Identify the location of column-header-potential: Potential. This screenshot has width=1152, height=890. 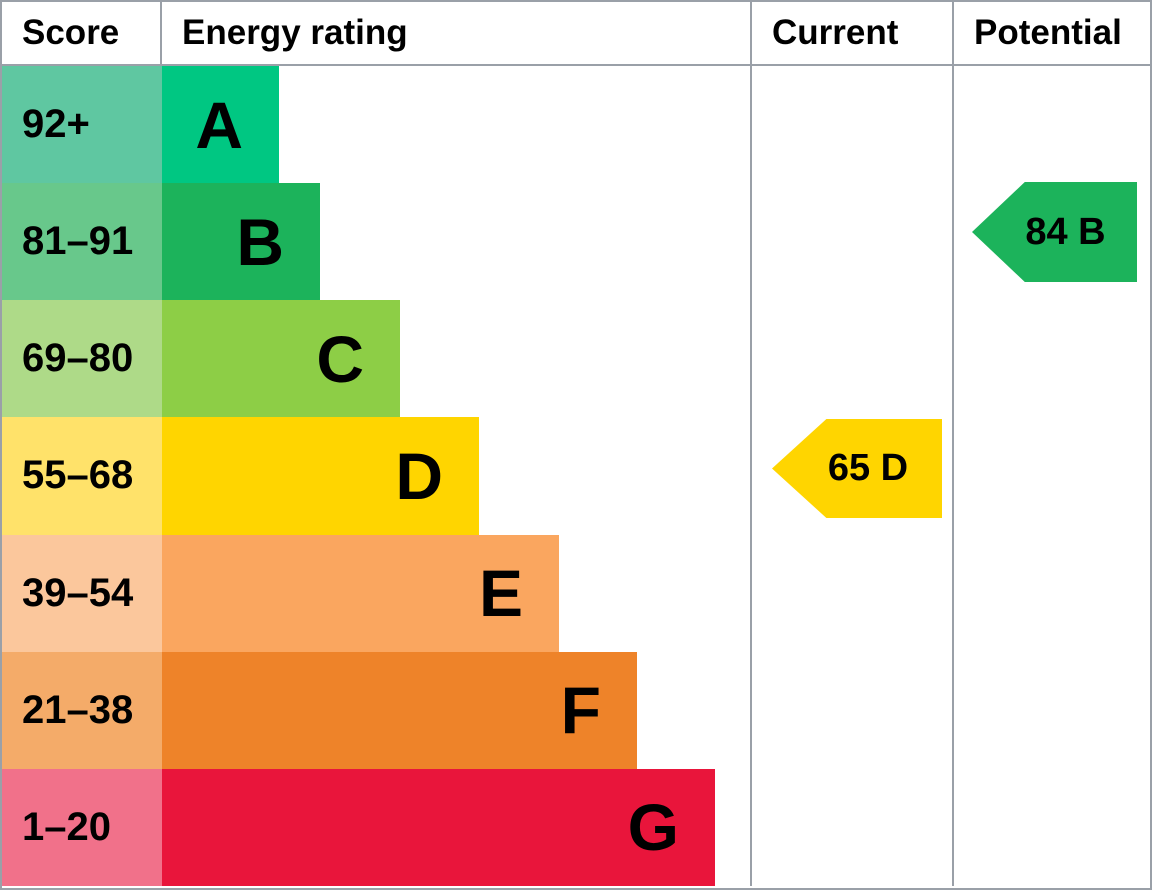
(1051, 33).